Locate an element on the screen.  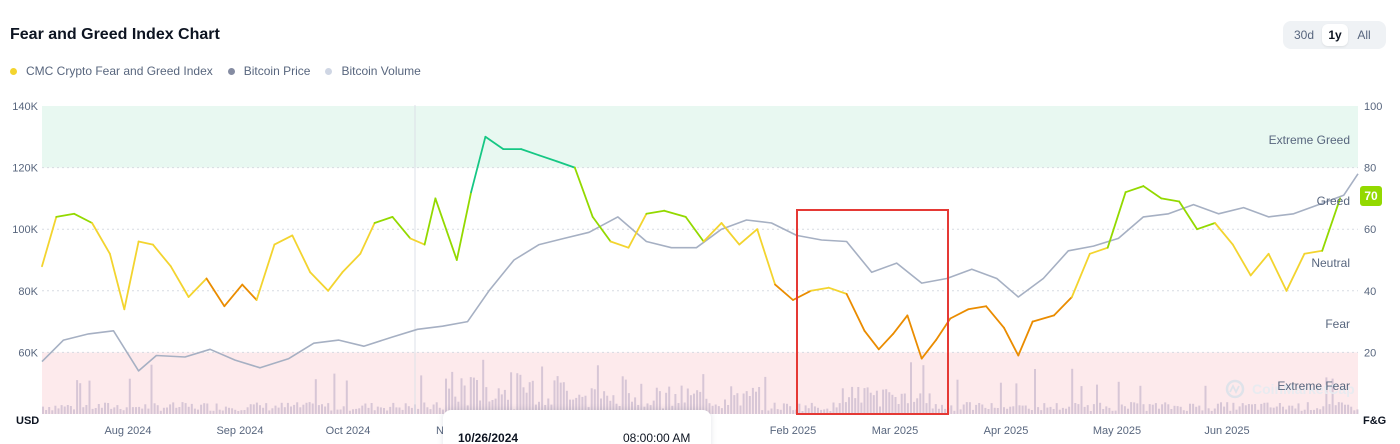
y-tick-label-left: 100K is located at coordinates (25, 230).